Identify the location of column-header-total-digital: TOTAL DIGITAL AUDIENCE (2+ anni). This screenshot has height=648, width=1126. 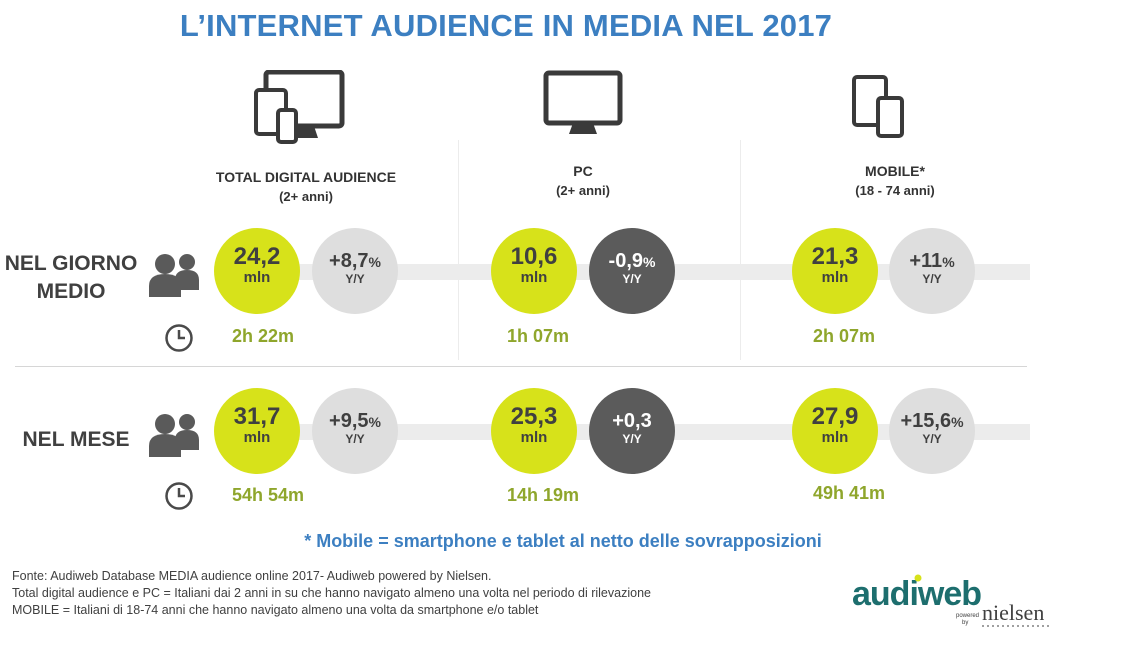
(306, 187).